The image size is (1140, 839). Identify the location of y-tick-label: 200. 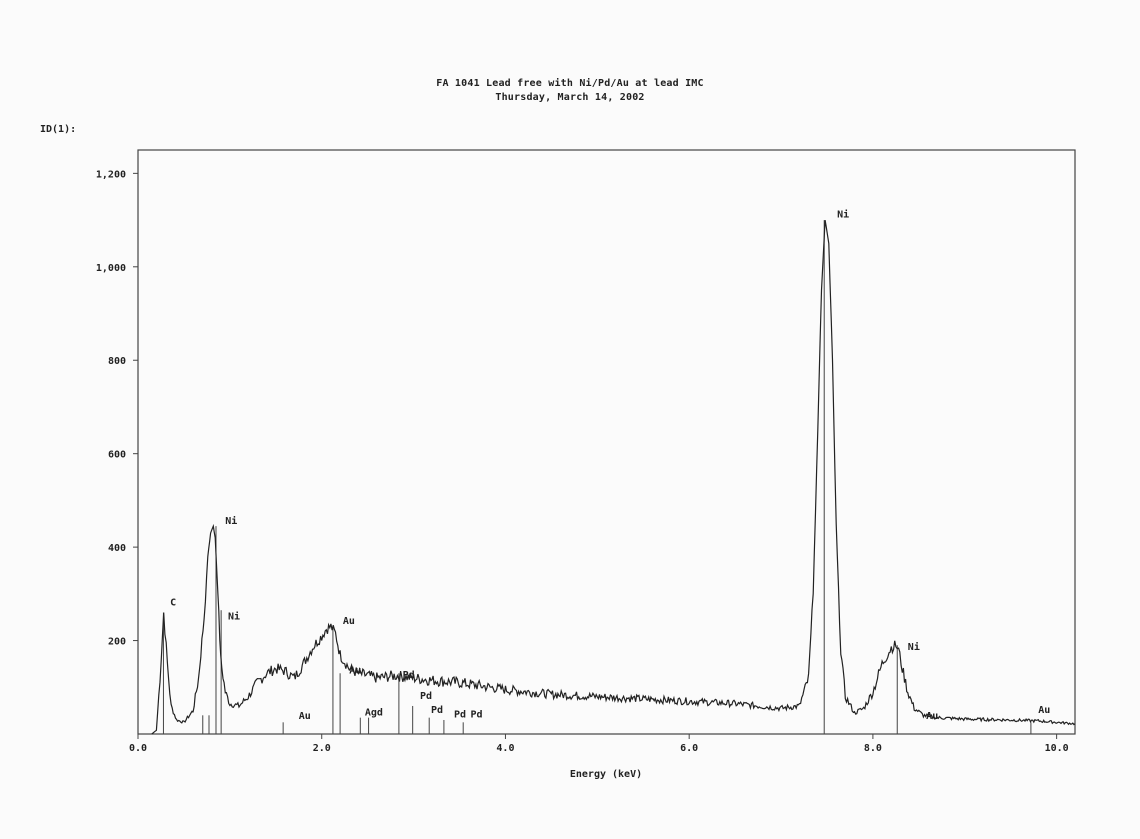
(117, 642).